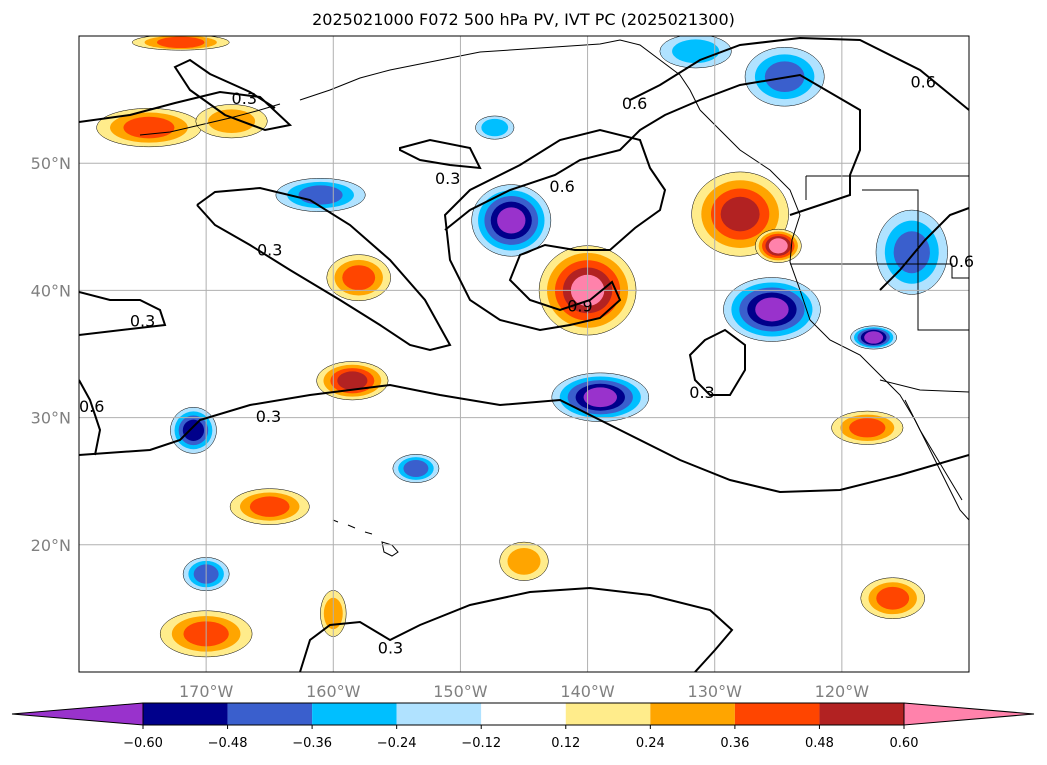  Describe the element at coordinates (650, 743) in the screenshot. I see `colorbar-tick-label: 0.24` at that location.